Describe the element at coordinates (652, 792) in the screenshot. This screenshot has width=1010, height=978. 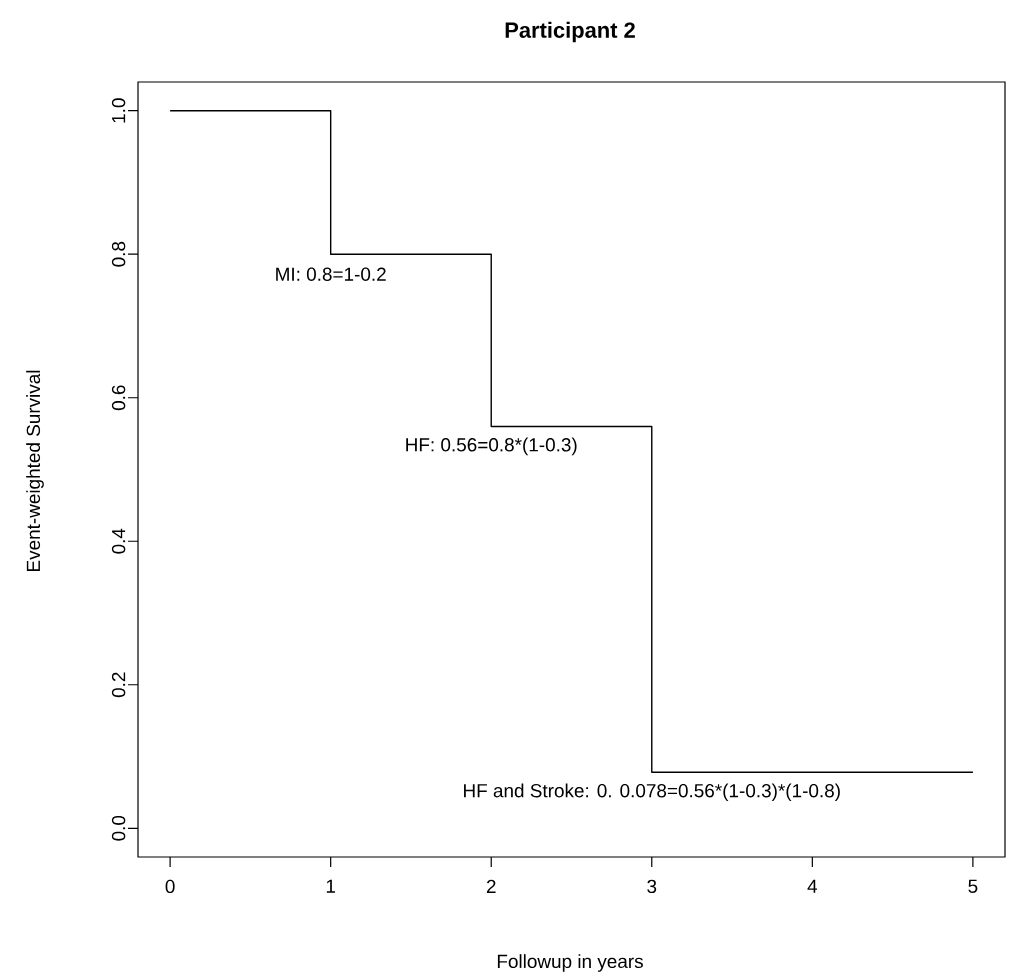
I see `annotation: HF and Stroke: 0. 0.078=0.56*(1-0.3)*(1-0.8)` at that location.